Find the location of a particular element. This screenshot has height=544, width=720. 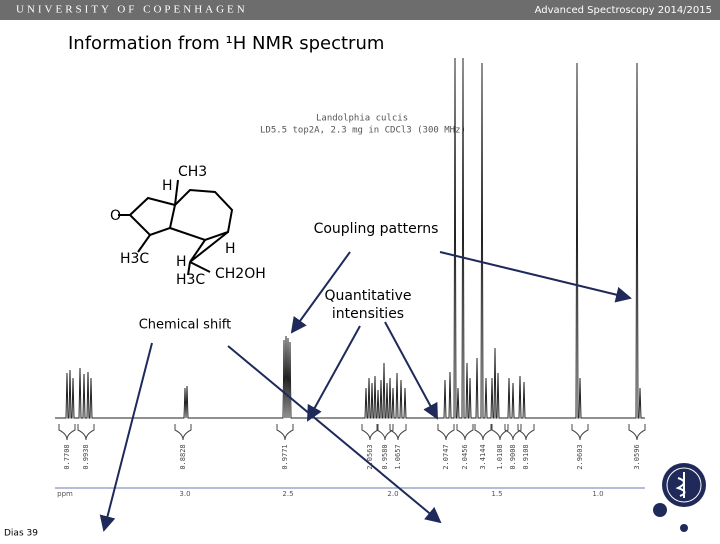

axis-label: ppm is located at coordinates (65, 494).